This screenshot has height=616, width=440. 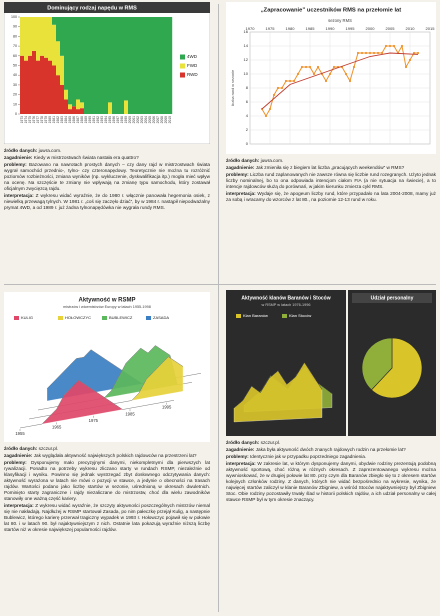 I want to click on x-tick-label: 1974, so click(x=26, y=120).